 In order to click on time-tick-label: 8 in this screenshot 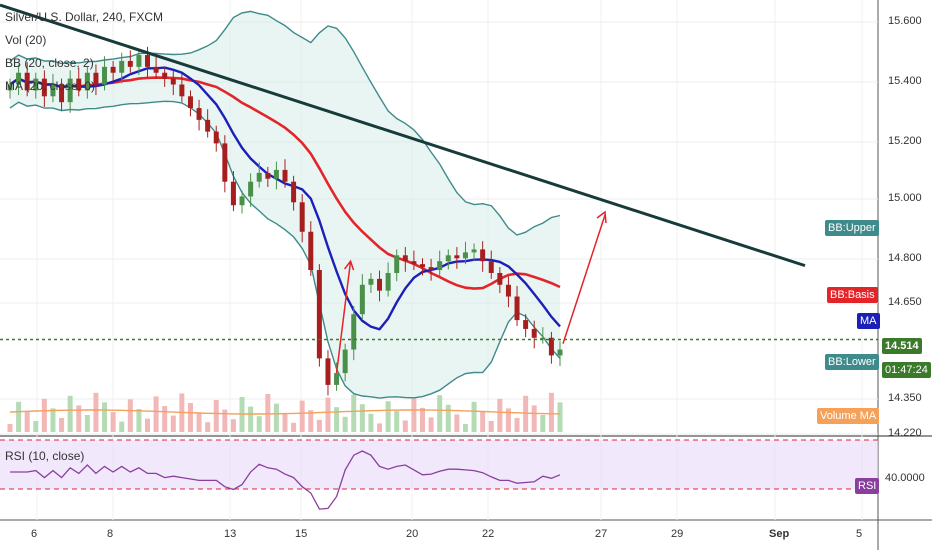, I will do `click(110, 534)`.